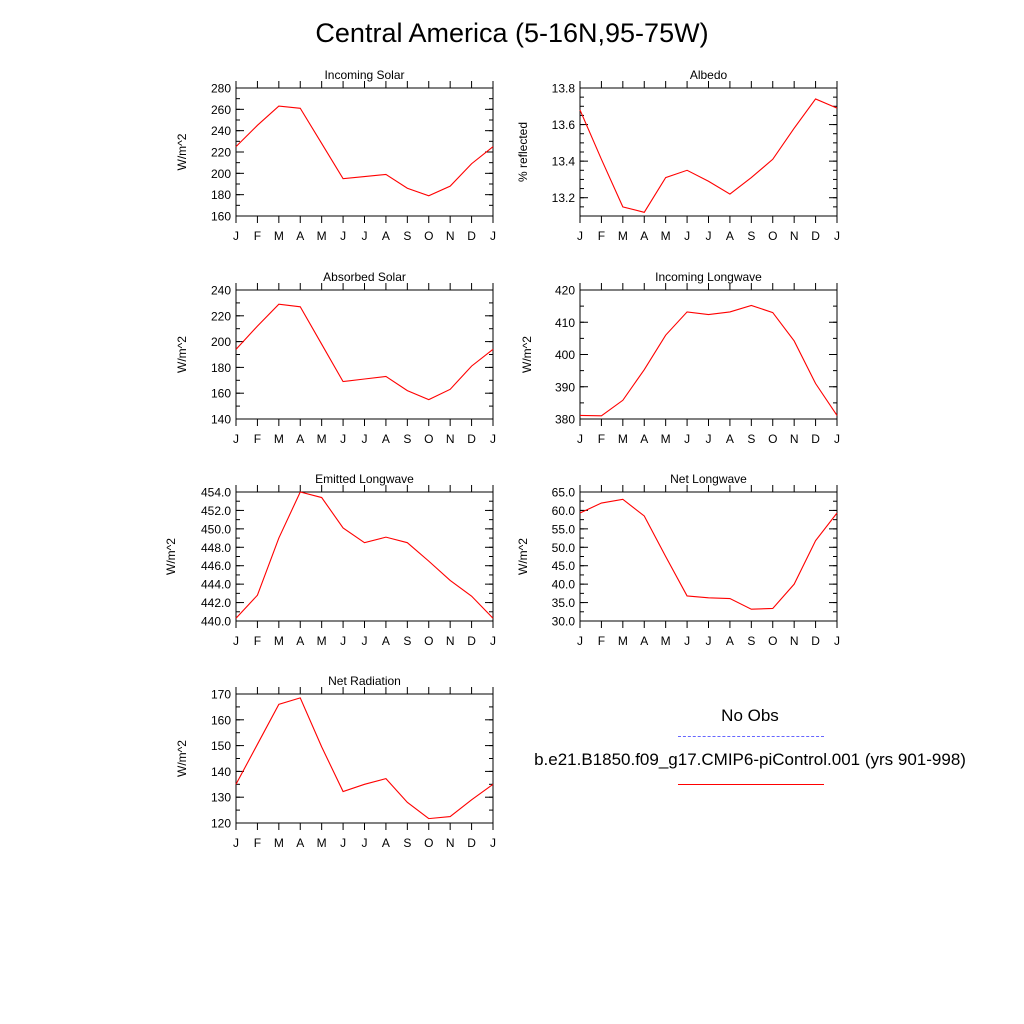 The width and height of the screenshot is (1024, 1024). What do you see at coordinates (565, 355) in the screenshot?
I see `y-tick-label: 400` at bounding box center [565, 355].